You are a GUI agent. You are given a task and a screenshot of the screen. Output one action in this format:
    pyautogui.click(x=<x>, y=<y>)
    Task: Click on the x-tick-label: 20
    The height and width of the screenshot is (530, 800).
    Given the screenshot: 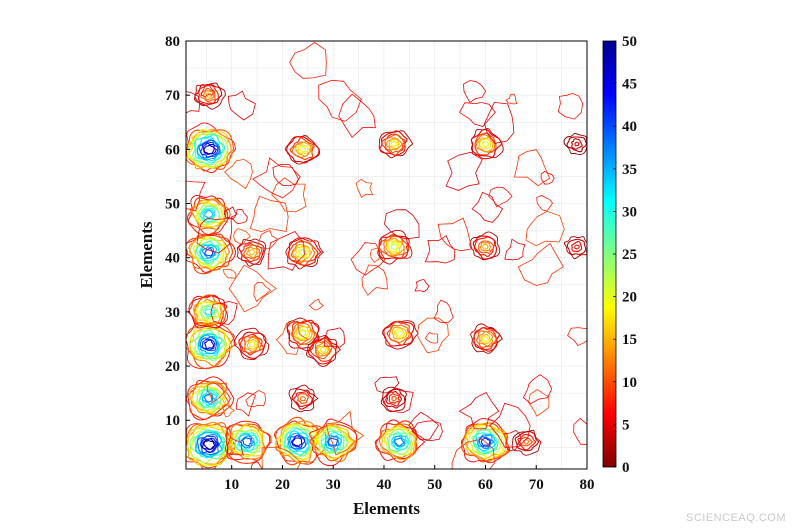 What is the action you would take?
    pyautogui.click(x=282, y=485)
    